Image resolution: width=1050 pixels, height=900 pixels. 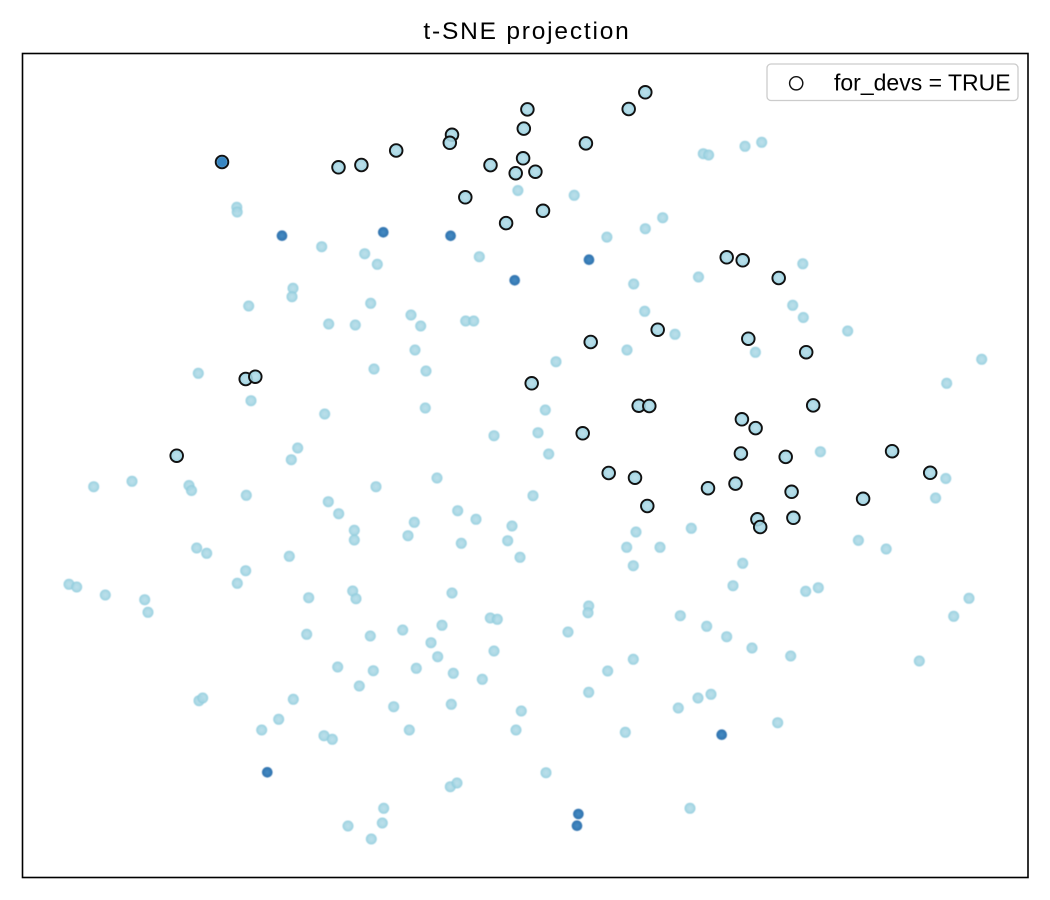 I want to click on svg-text: for_devs = TRUE, so click(x=922, y=82).